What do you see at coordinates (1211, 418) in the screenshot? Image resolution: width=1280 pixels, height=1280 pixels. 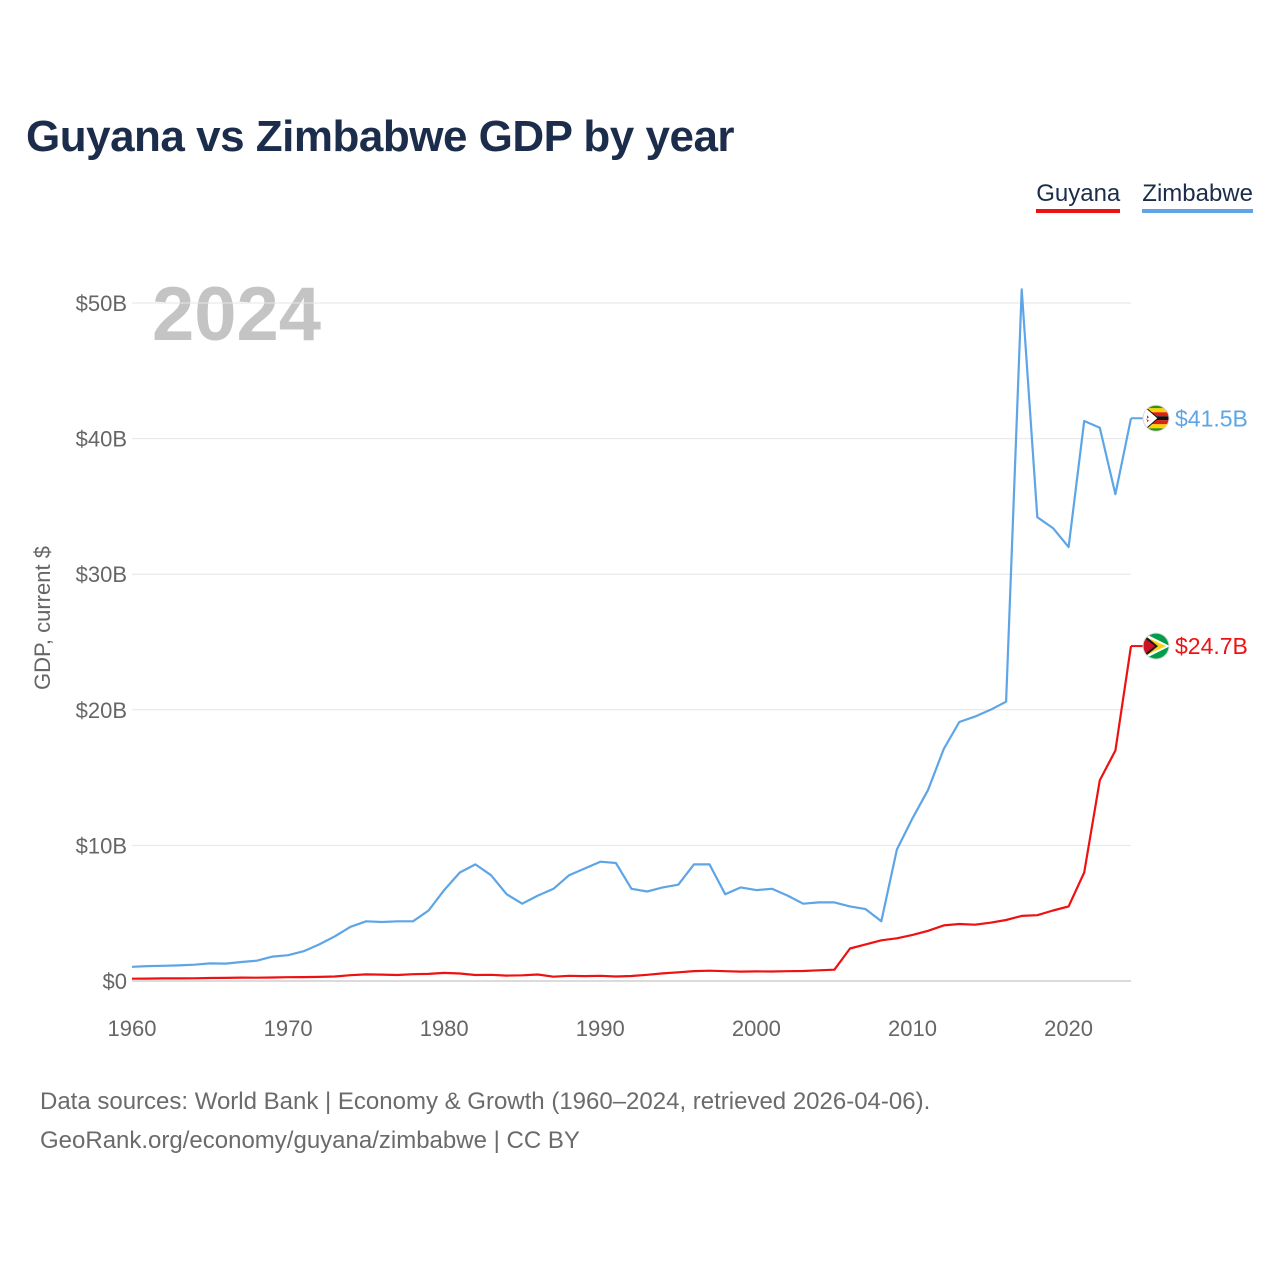 I see `end-value-label: $41.5B` at bounding box center [1211, 418].